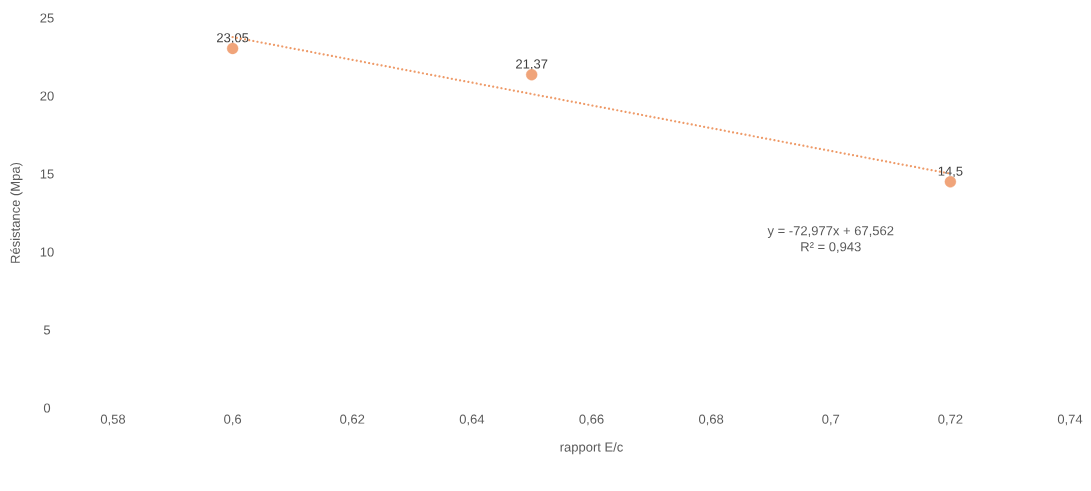 This screenshot has width=1091, height=491. What do you see at coordinates (472, 420) in the screenshot?
I see `x-tick-label: 0,64` at bounding box center [472, 420].